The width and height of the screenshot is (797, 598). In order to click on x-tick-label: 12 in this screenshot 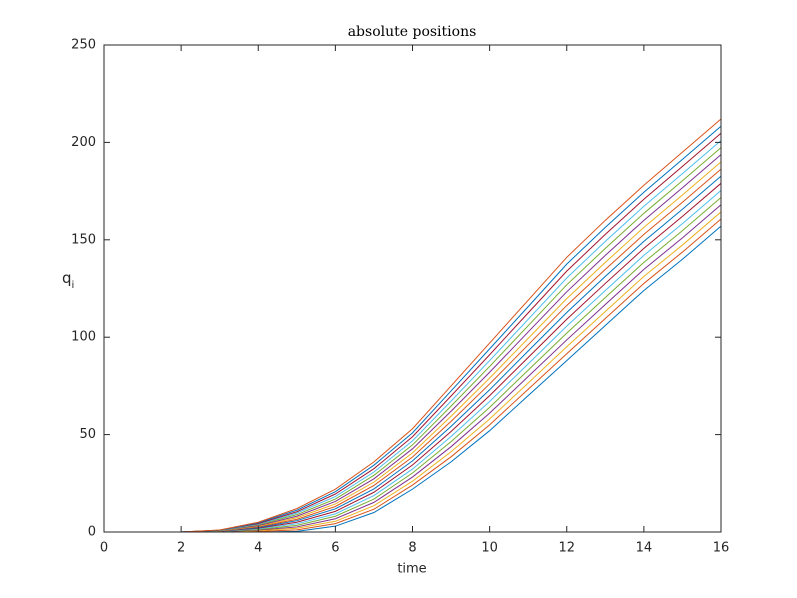, I will do `click(566, 548)`.